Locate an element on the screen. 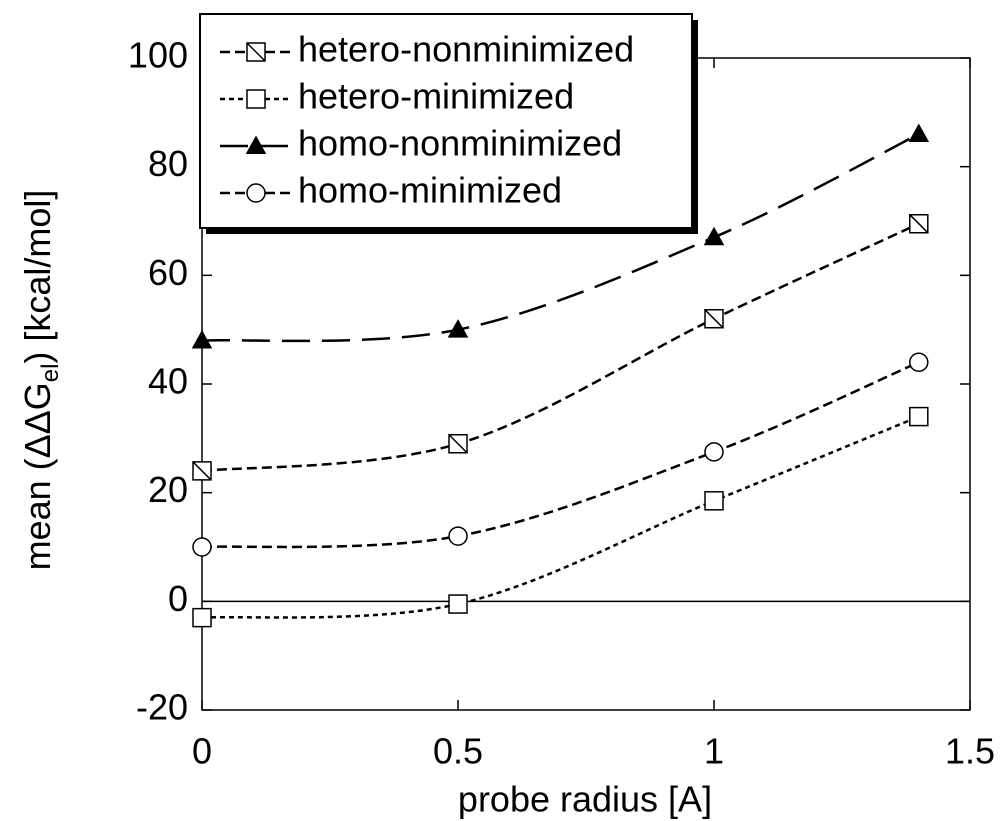 This screenshot has width=1000, height=821. x-tick-label: 0 is located at coordinates (202, 751).